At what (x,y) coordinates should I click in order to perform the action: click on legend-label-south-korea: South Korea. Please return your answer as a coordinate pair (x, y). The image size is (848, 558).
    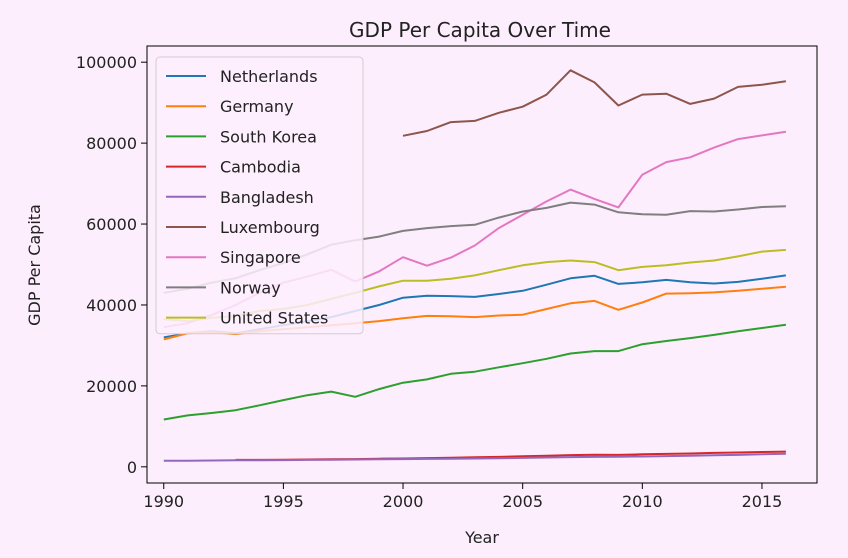
    Looking at the image, I should click on (268, 136).